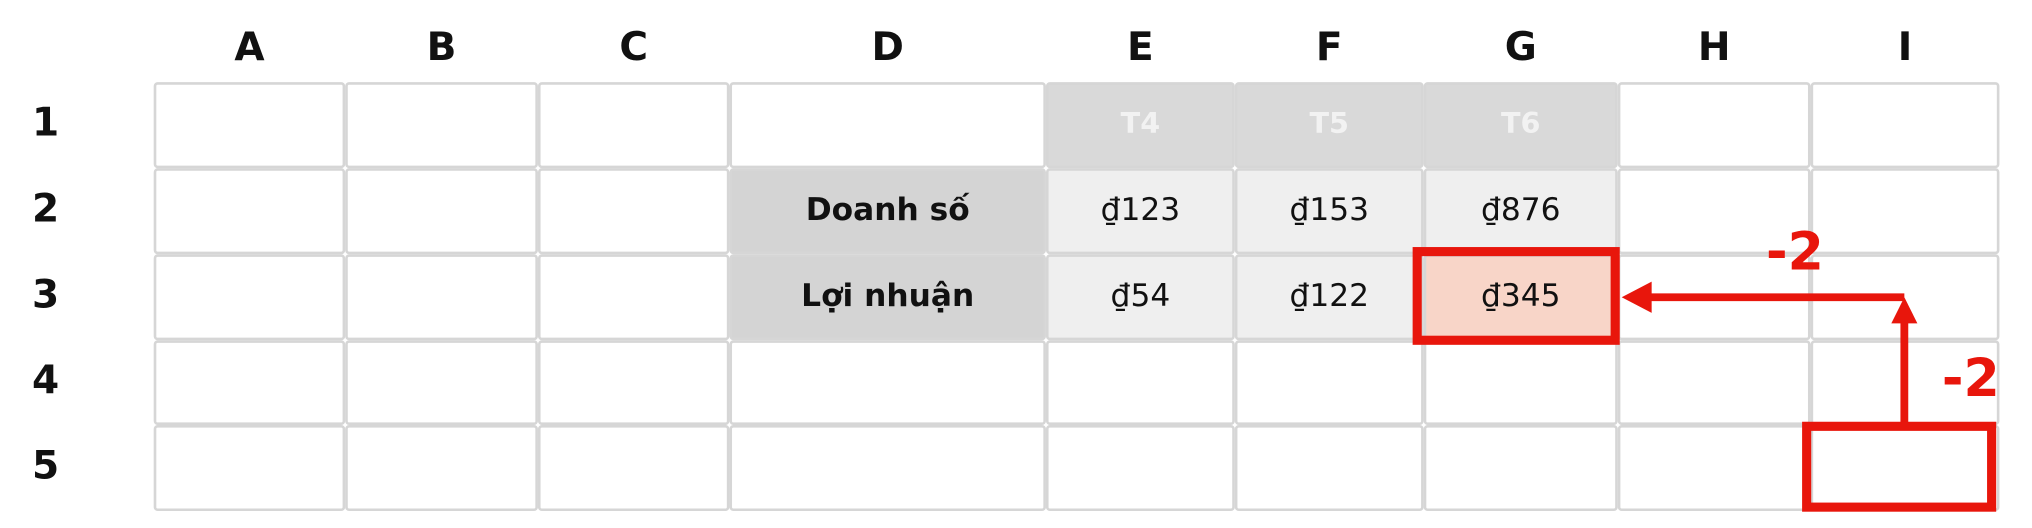  Describe the element at coordinates (1520, 123) in the screenshot. I see `month-header: T6` at that location.